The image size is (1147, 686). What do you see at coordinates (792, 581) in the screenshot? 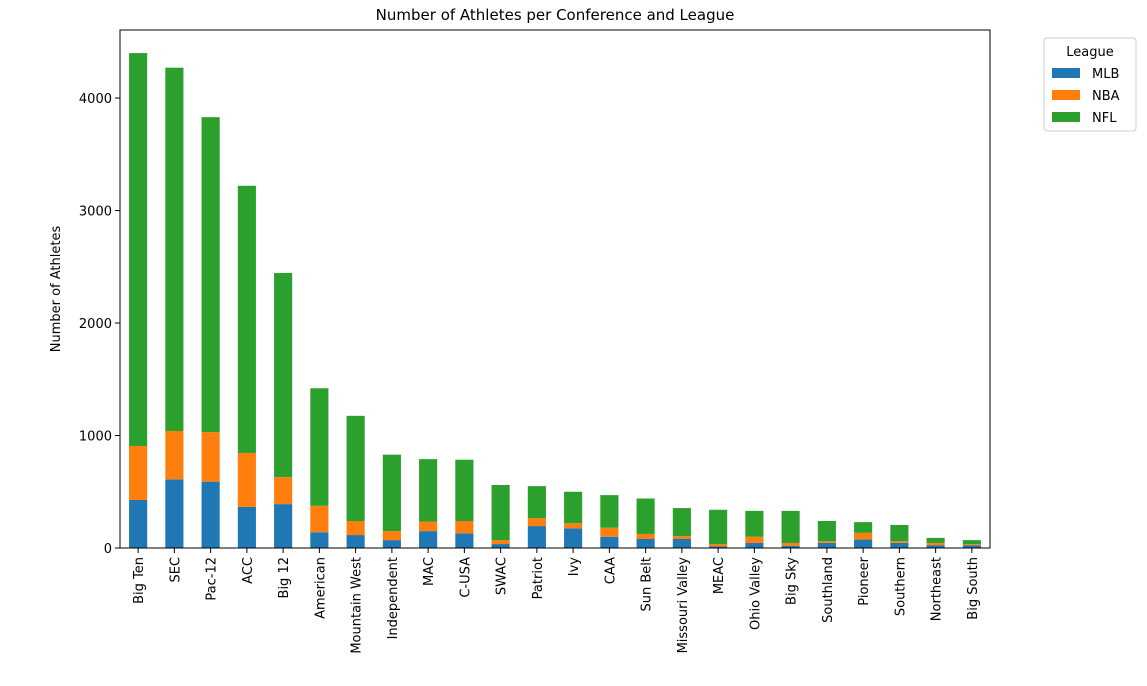
I see `x-tick-label: Big Sky` at bounding box center [792, 581].